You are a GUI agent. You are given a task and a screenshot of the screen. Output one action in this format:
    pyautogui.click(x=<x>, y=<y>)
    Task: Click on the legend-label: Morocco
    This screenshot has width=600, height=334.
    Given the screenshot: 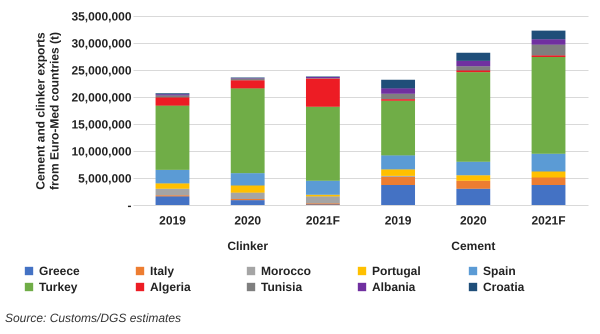 What is the action you would take?
    pyautogui.click(x=286, y=271)
    